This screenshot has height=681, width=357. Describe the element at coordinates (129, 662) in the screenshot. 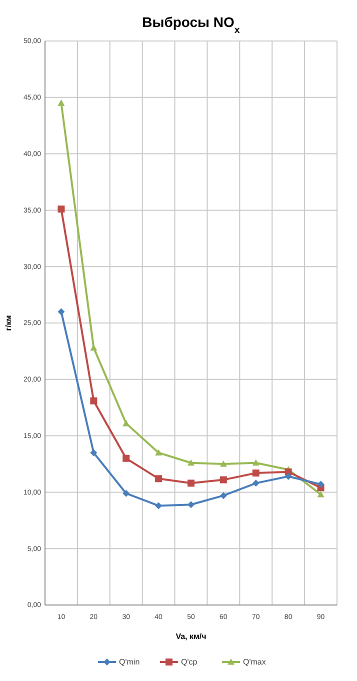

I see `legend-label: Q'min` at that location.